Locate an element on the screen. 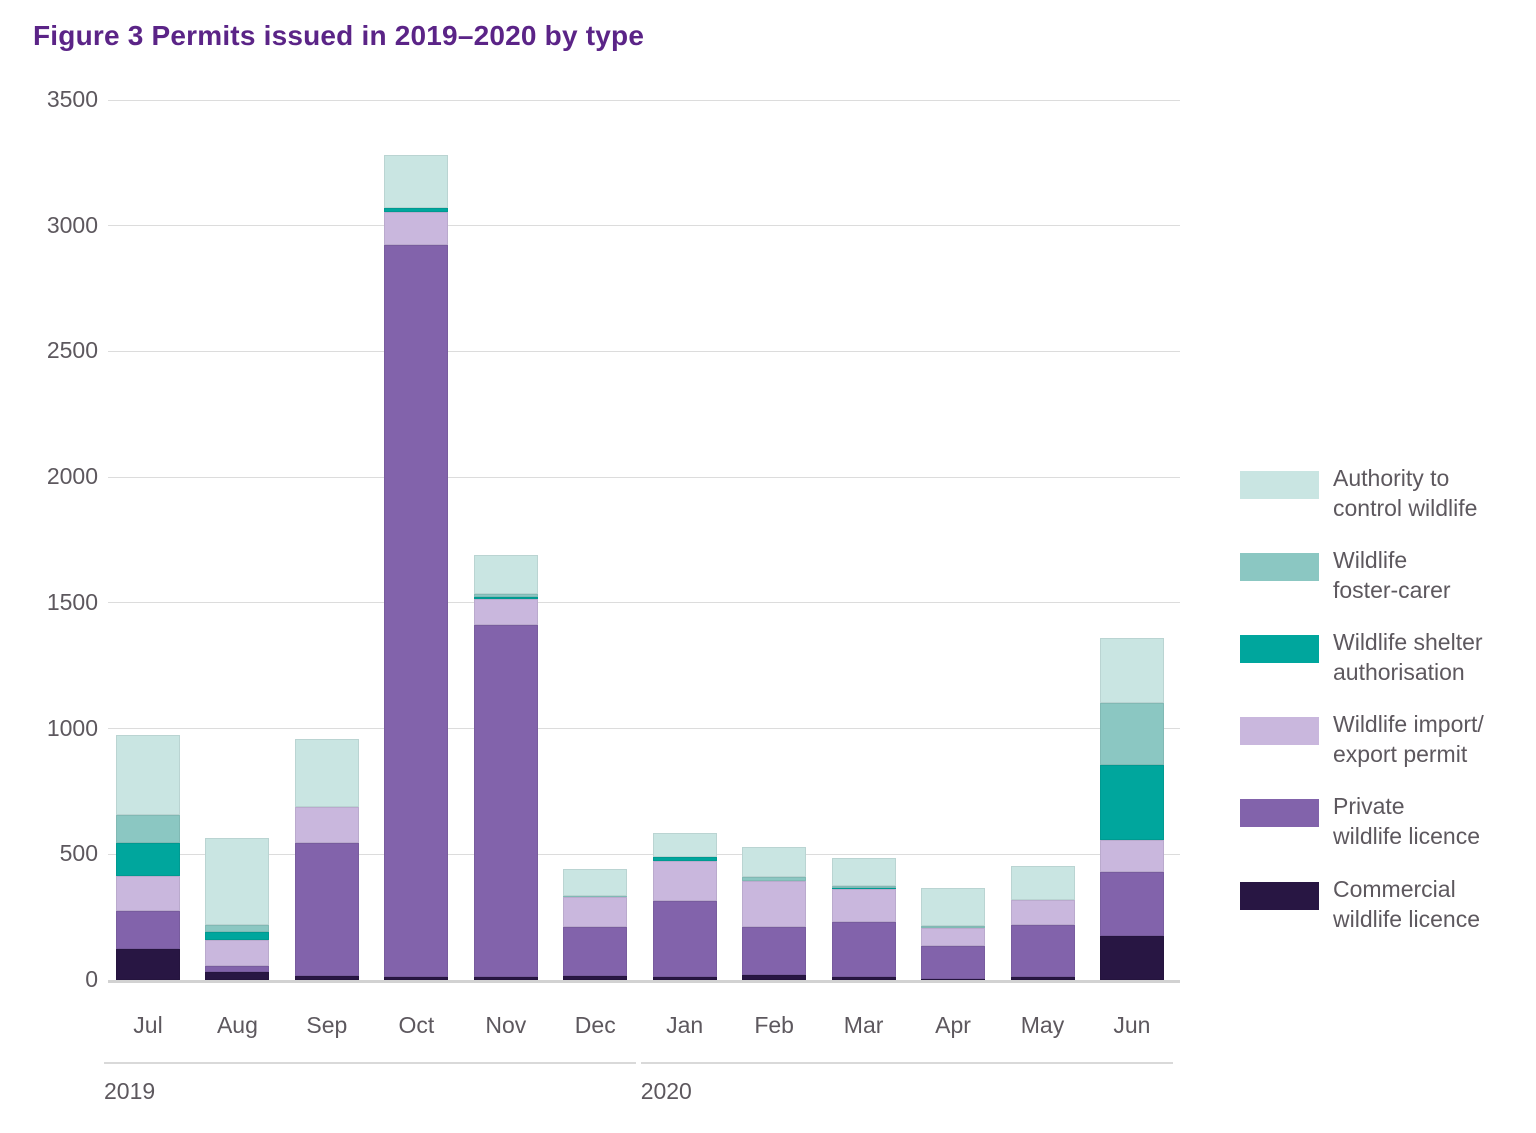 The height and width of the screenshot is (1133, 1536). y-tick-label: 0 is located at coordinates (91, 979).